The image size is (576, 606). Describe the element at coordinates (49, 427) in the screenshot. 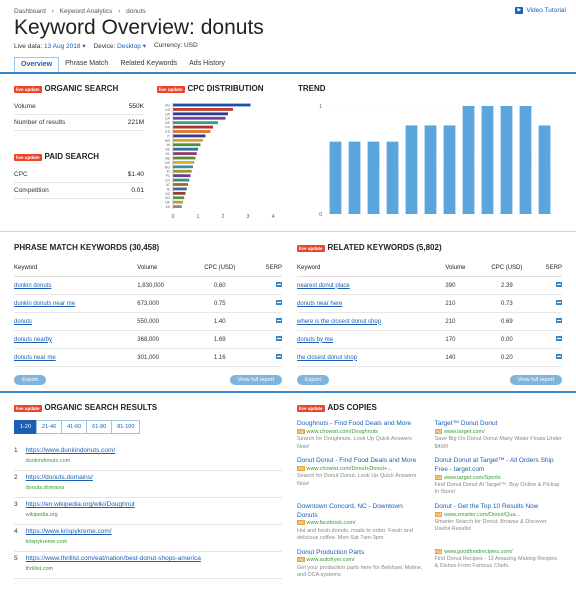

I see `pager-21-40: 21-40` at that location.